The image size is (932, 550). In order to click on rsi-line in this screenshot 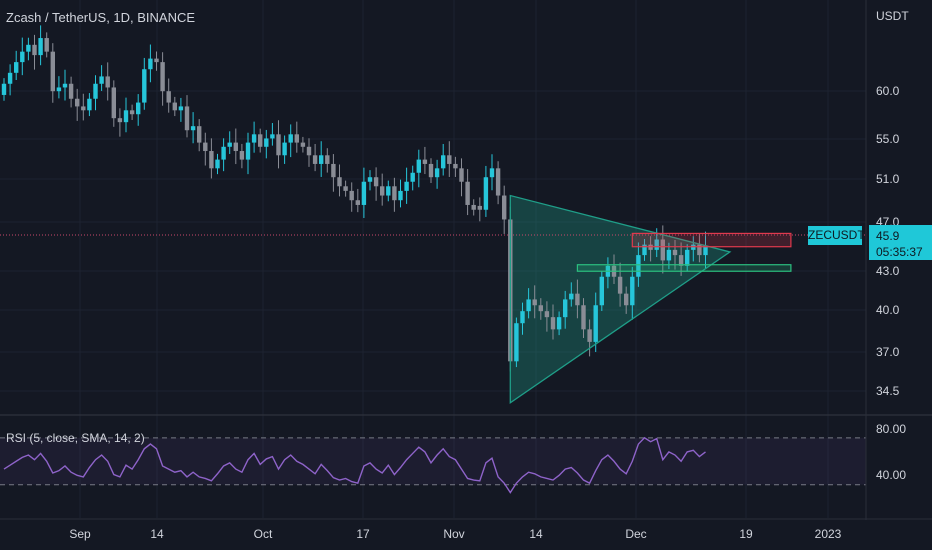, I will do `click(354, 465)`.